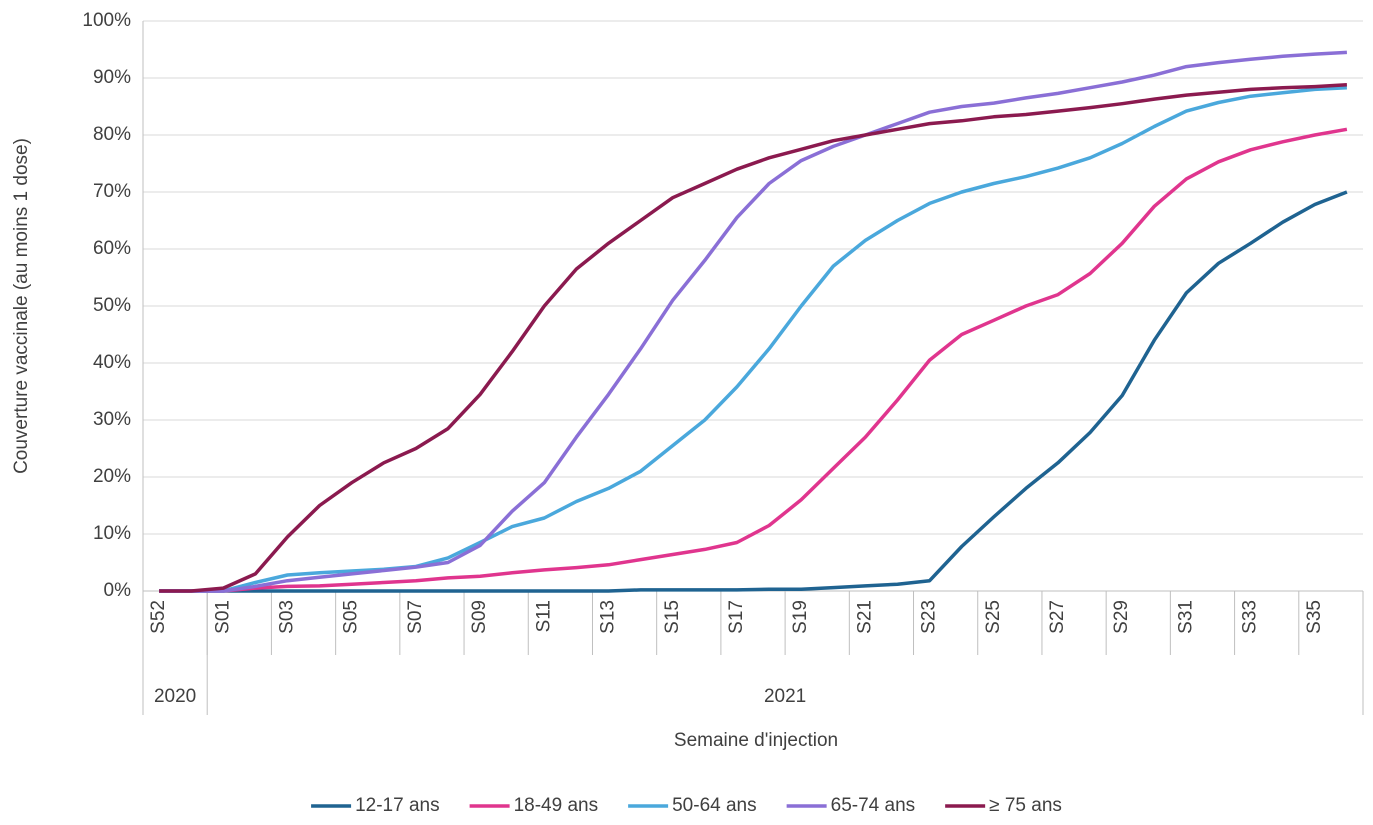 This screenshot has width=1373, height=825. What do you see at coordinates (112, 533) in the screenshot?
I see `y-tick-label: 10%` at bounding box center [112, 533].